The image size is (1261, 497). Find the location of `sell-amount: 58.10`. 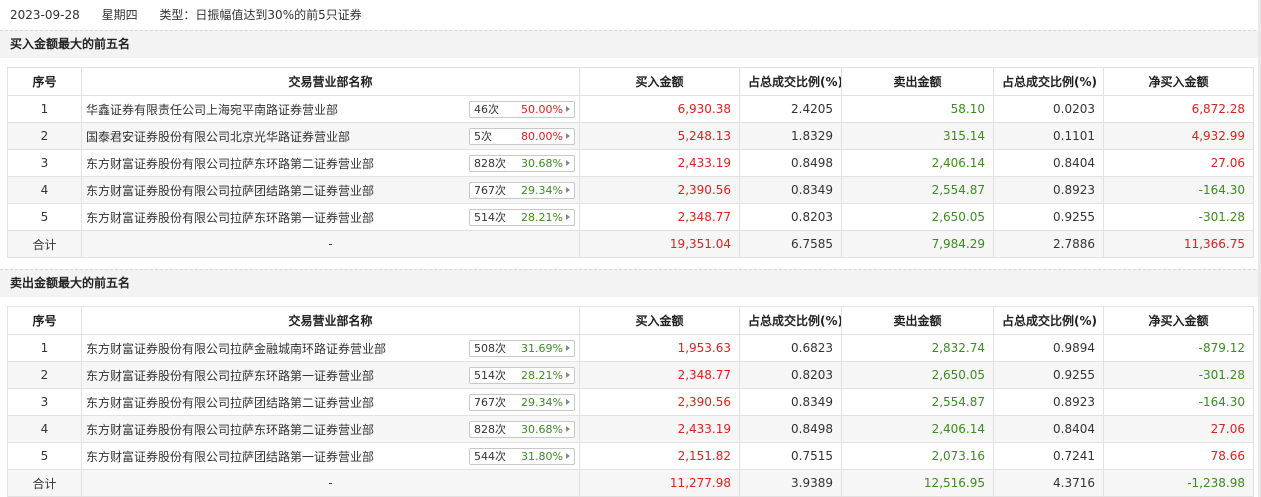

sell-amount: 58.10 is located at coordinates (917, 109).